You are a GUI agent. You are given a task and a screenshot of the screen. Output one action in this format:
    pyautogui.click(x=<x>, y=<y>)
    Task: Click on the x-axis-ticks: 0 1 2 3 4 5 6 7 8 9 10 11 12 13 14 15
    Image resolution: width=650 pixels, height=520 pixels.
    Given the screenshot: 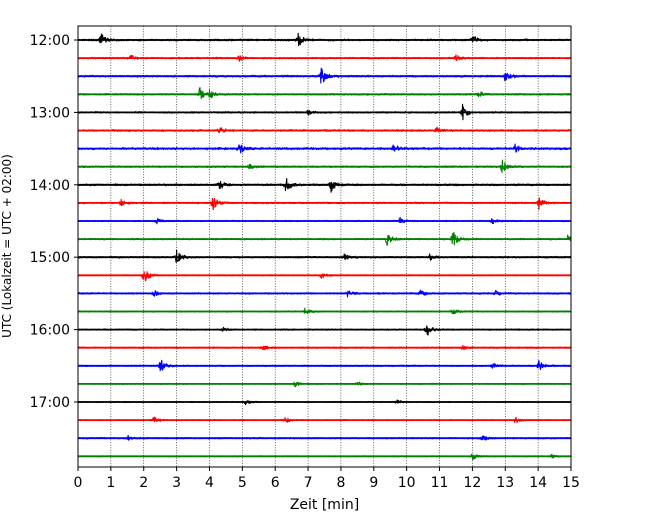 What is the action you would take?
    pyautogui.click(x=327, y=479)
    